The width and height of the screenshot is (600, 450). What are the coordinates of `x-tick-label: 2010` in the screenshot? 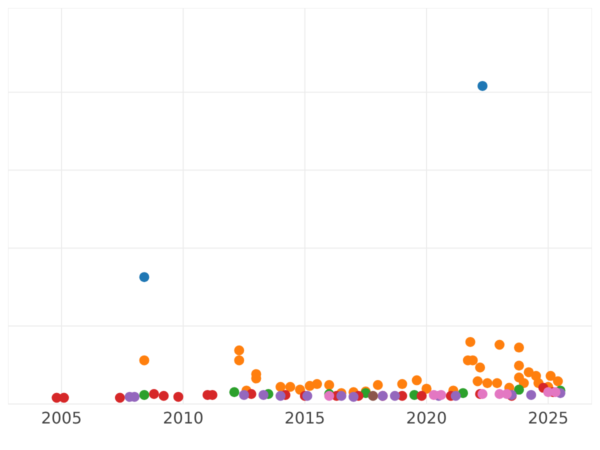 It's located at (183, 418).